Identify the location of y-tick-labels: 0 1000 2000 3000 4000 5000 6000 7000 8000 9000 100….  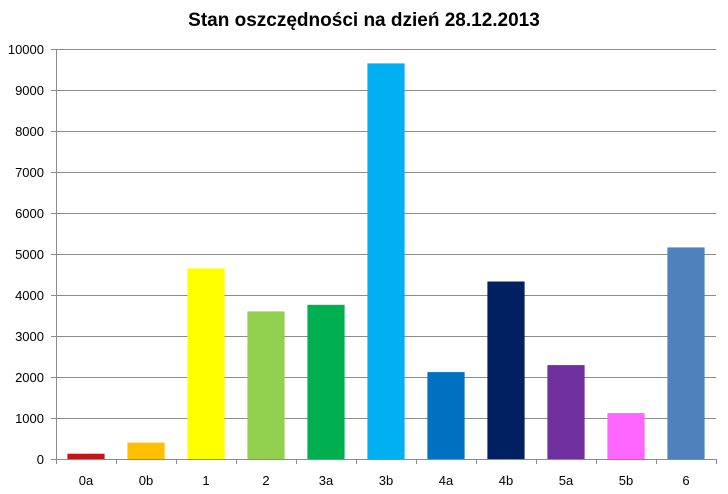
(26, 254).